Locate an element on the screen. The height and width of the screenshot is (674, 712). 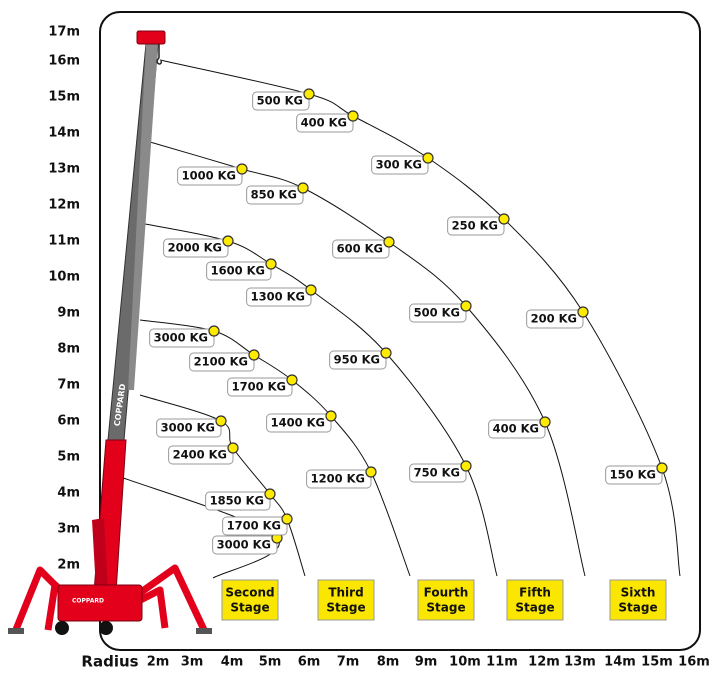
y-tick-label: 14m is located at coordinates (64, 133).